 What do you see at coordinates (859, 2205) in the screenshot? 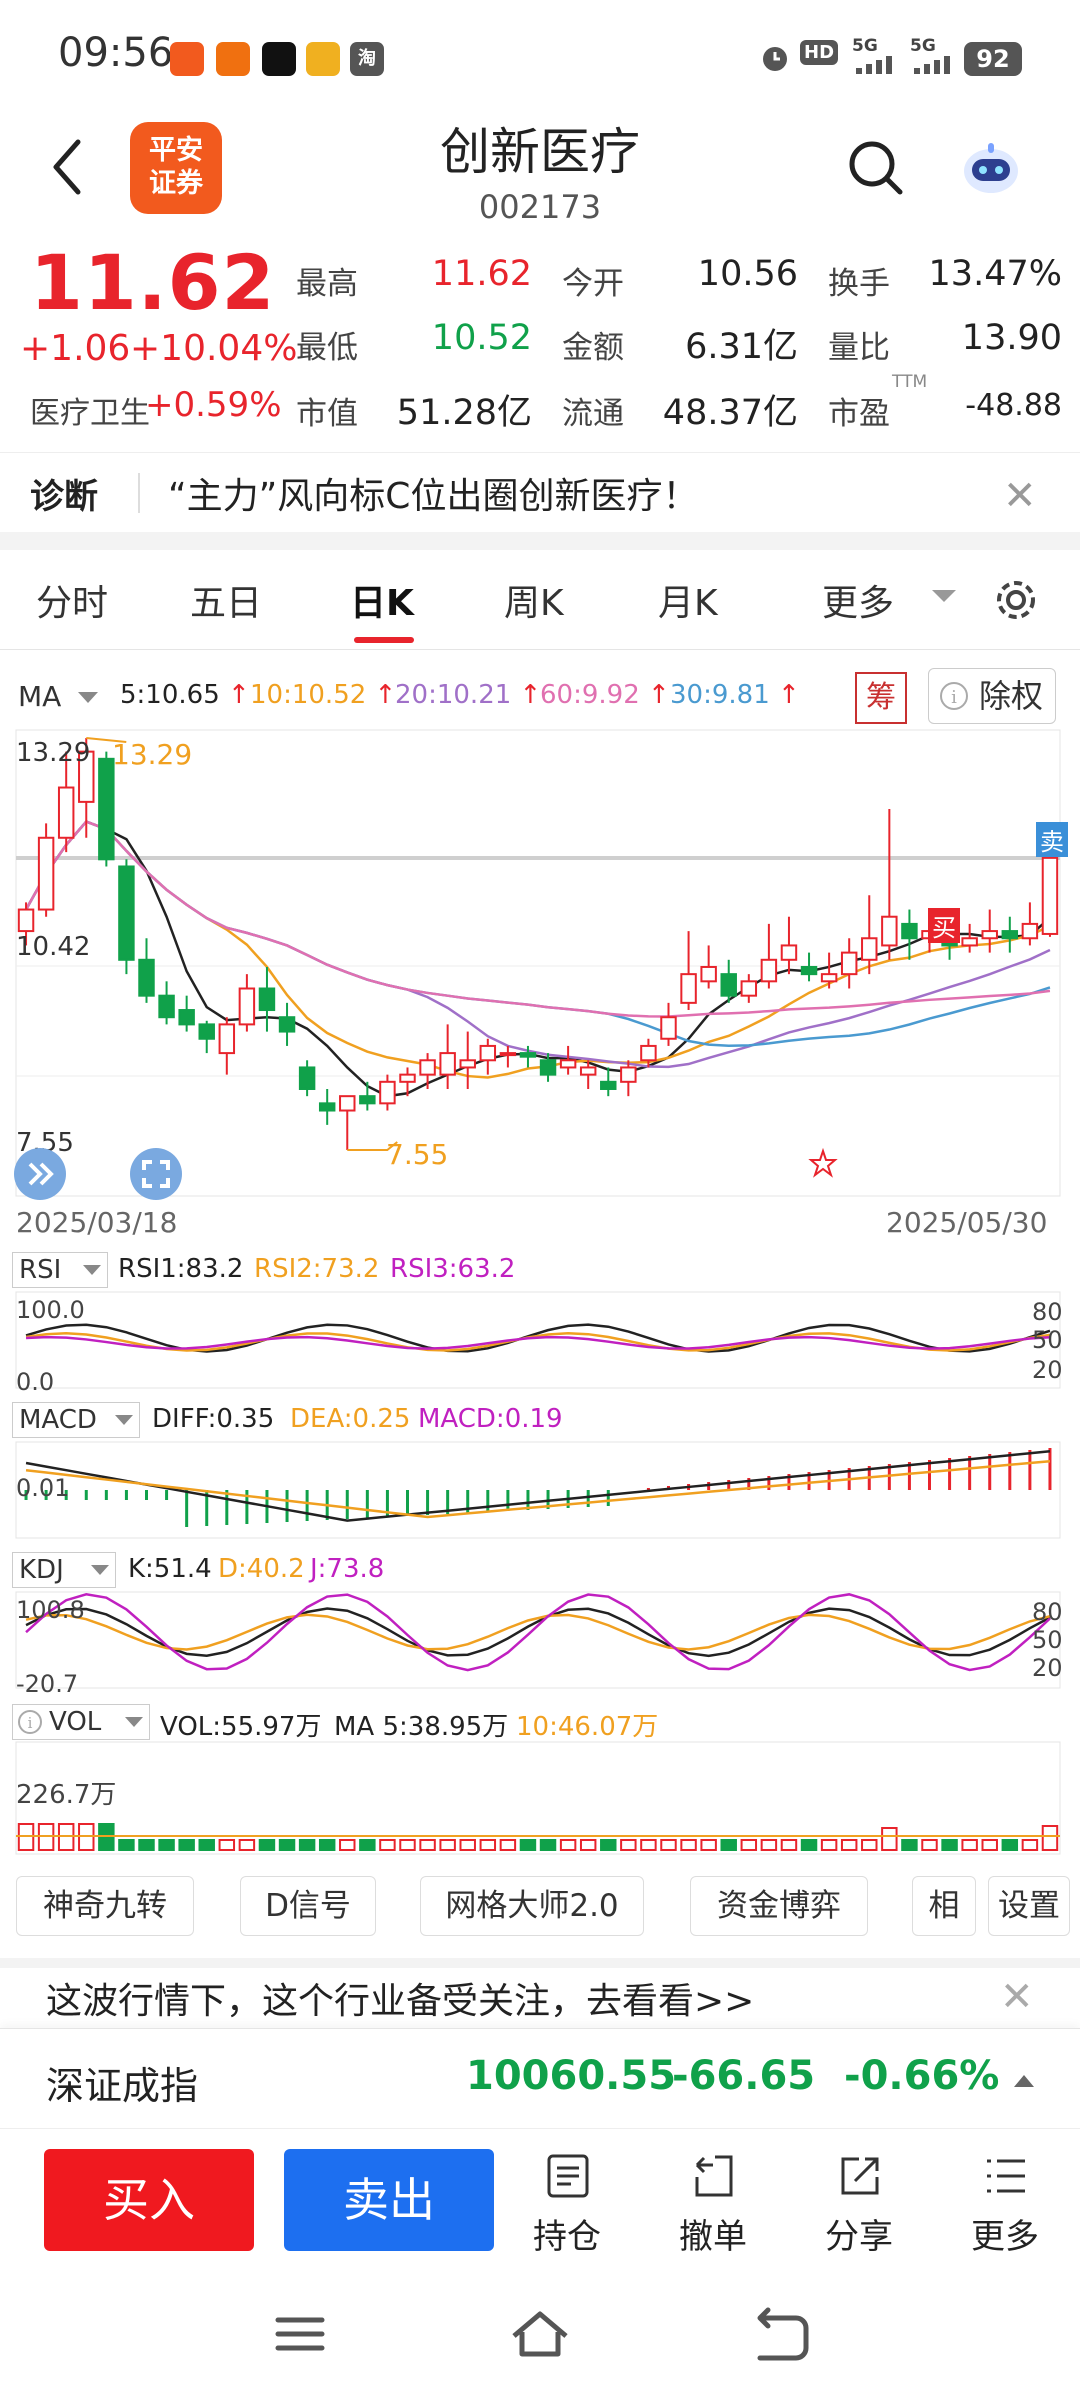
I see `share-button: 分享` at bounding box center [859, 2205].